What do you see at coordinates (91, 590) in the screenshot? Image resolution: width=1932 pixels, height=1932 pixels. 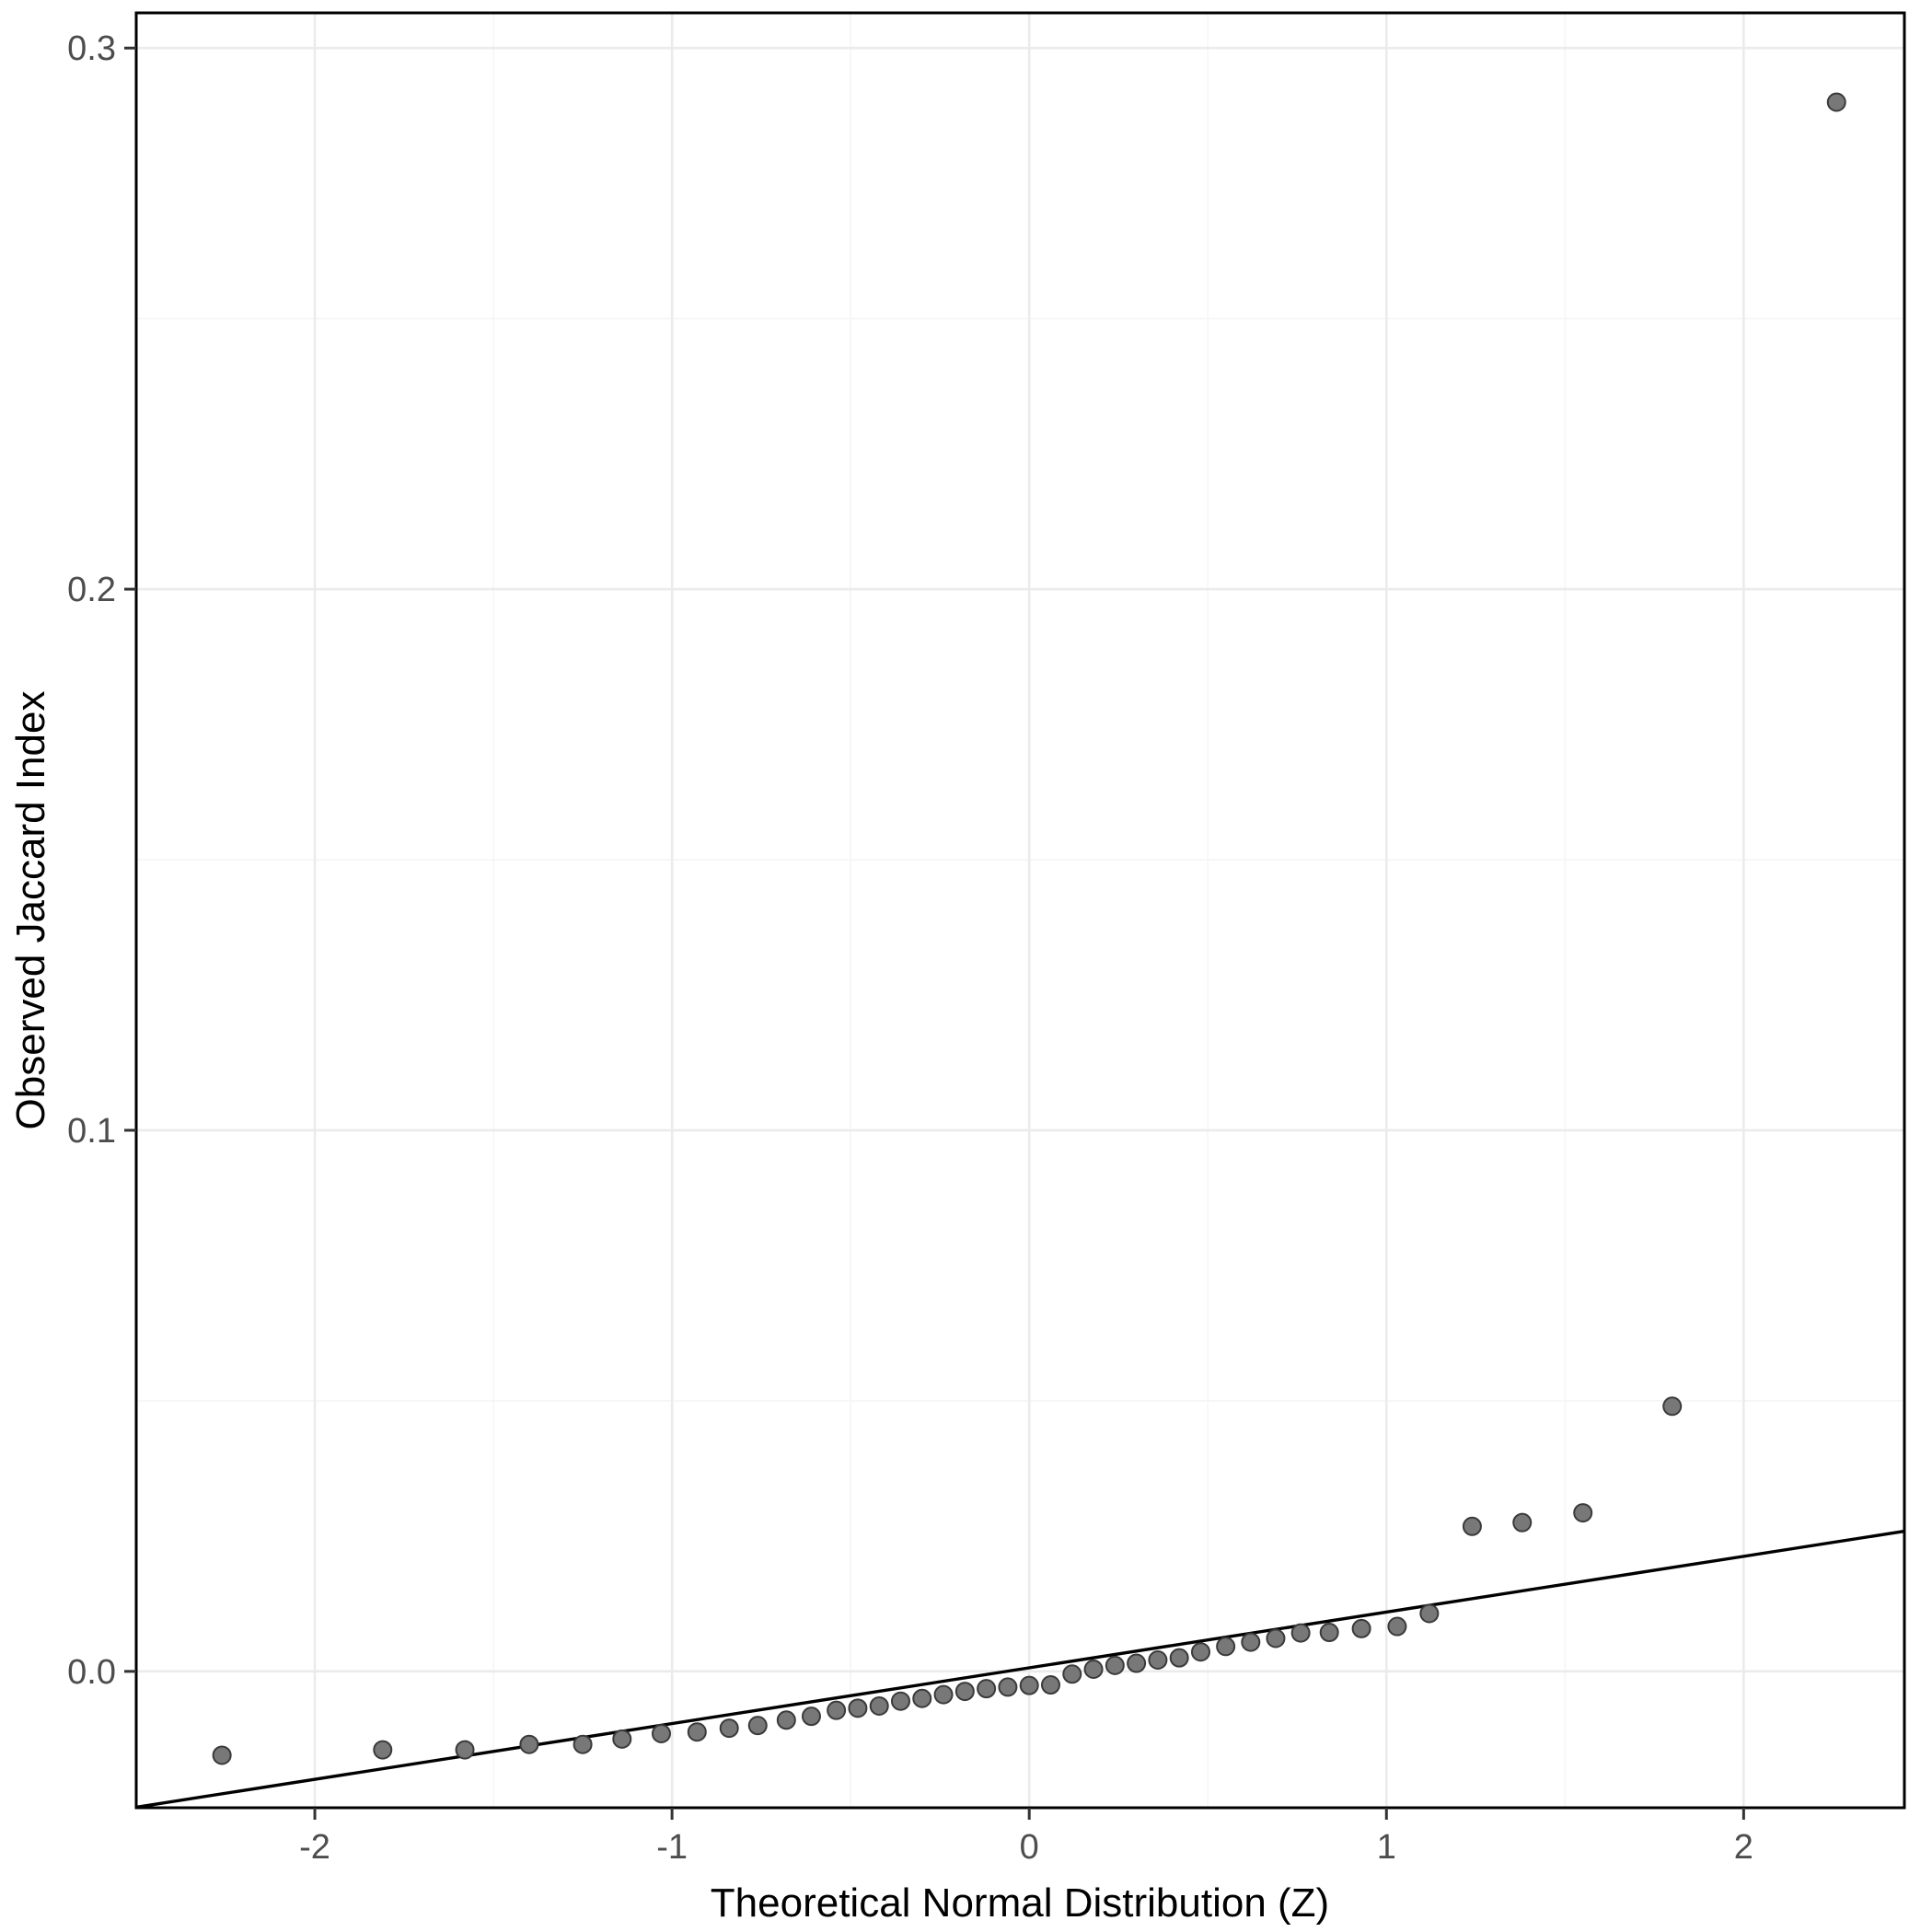 I see `y-tick-label: 0.2` at bounding box center [91, 590].